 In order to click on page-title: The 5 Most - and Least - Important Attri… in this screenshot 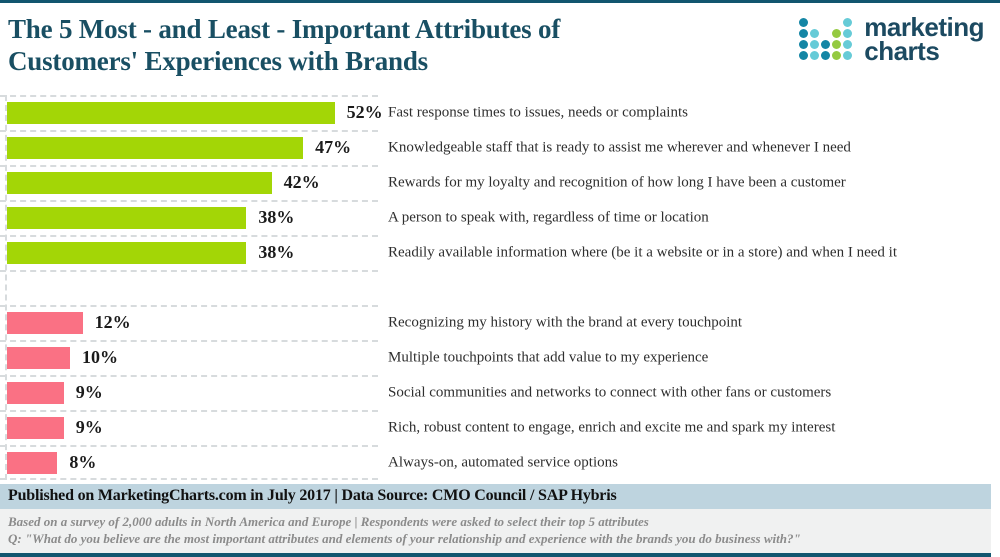, I will do `click(284, 45)`.